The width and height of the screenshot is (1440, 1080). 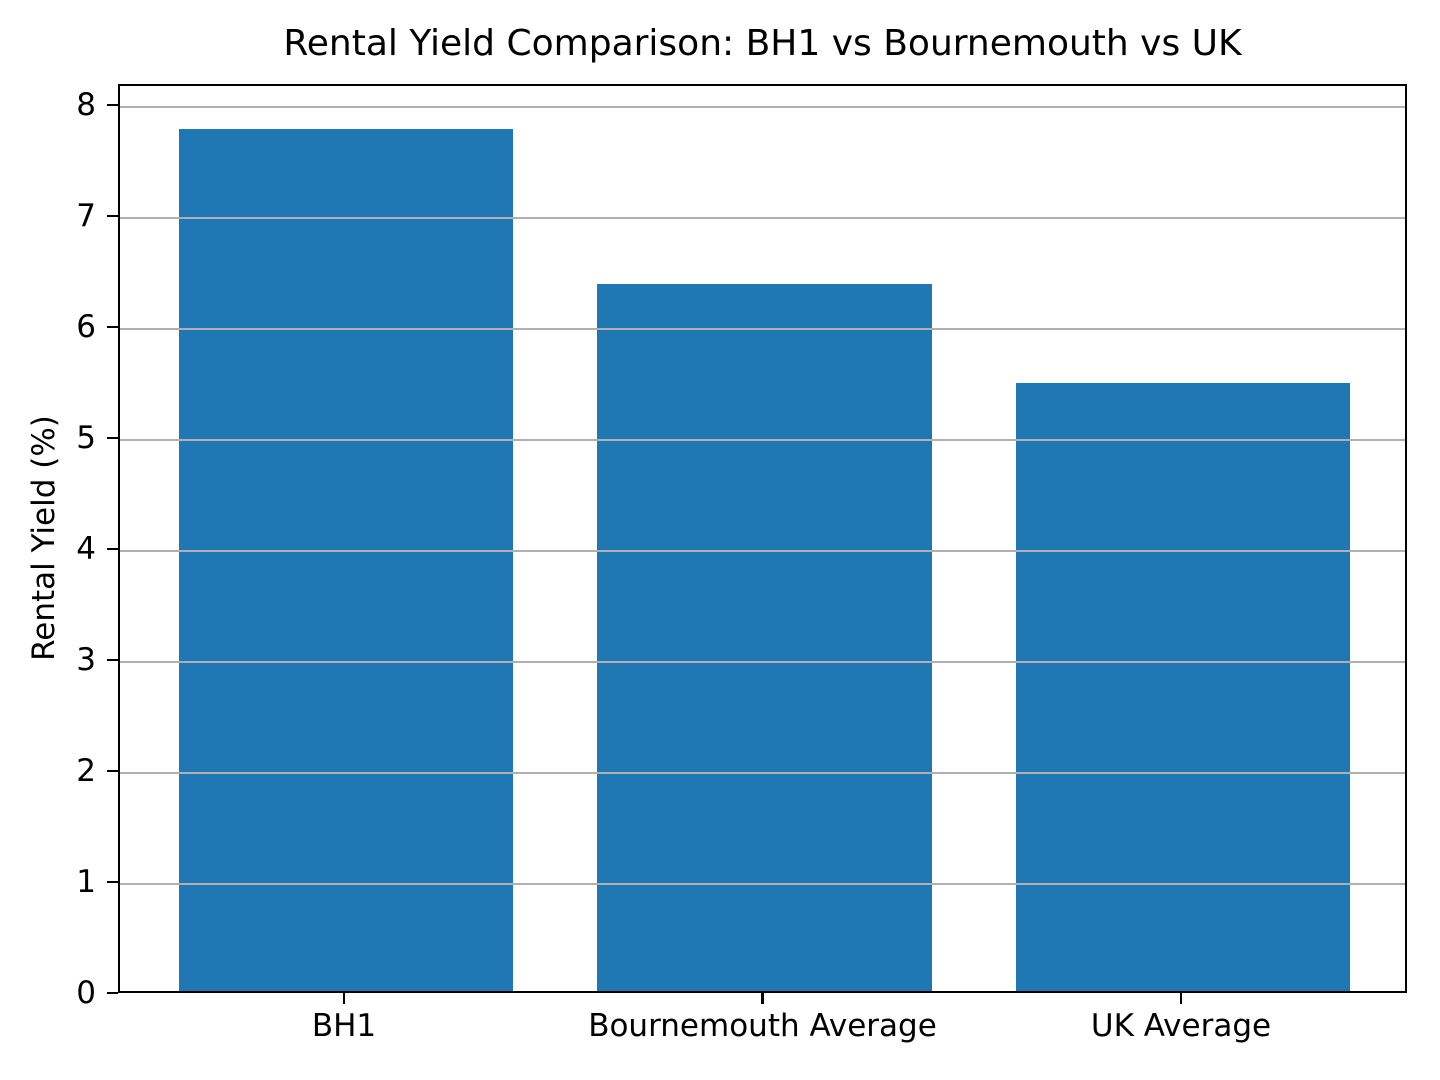 What do you see at coordinates (1183, 687) in the screenshot?
I see `bar-uk-average` at bounding box center [1183, 687].